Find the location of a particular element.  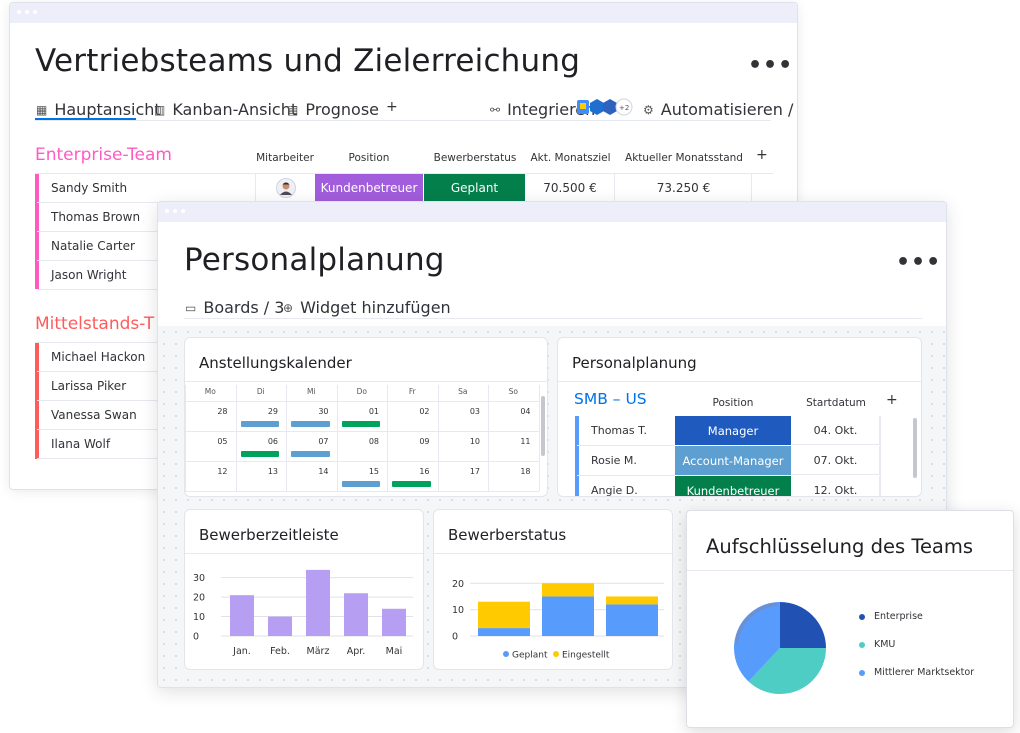

calendar-day: 12 is located at coordinates (222, 471).